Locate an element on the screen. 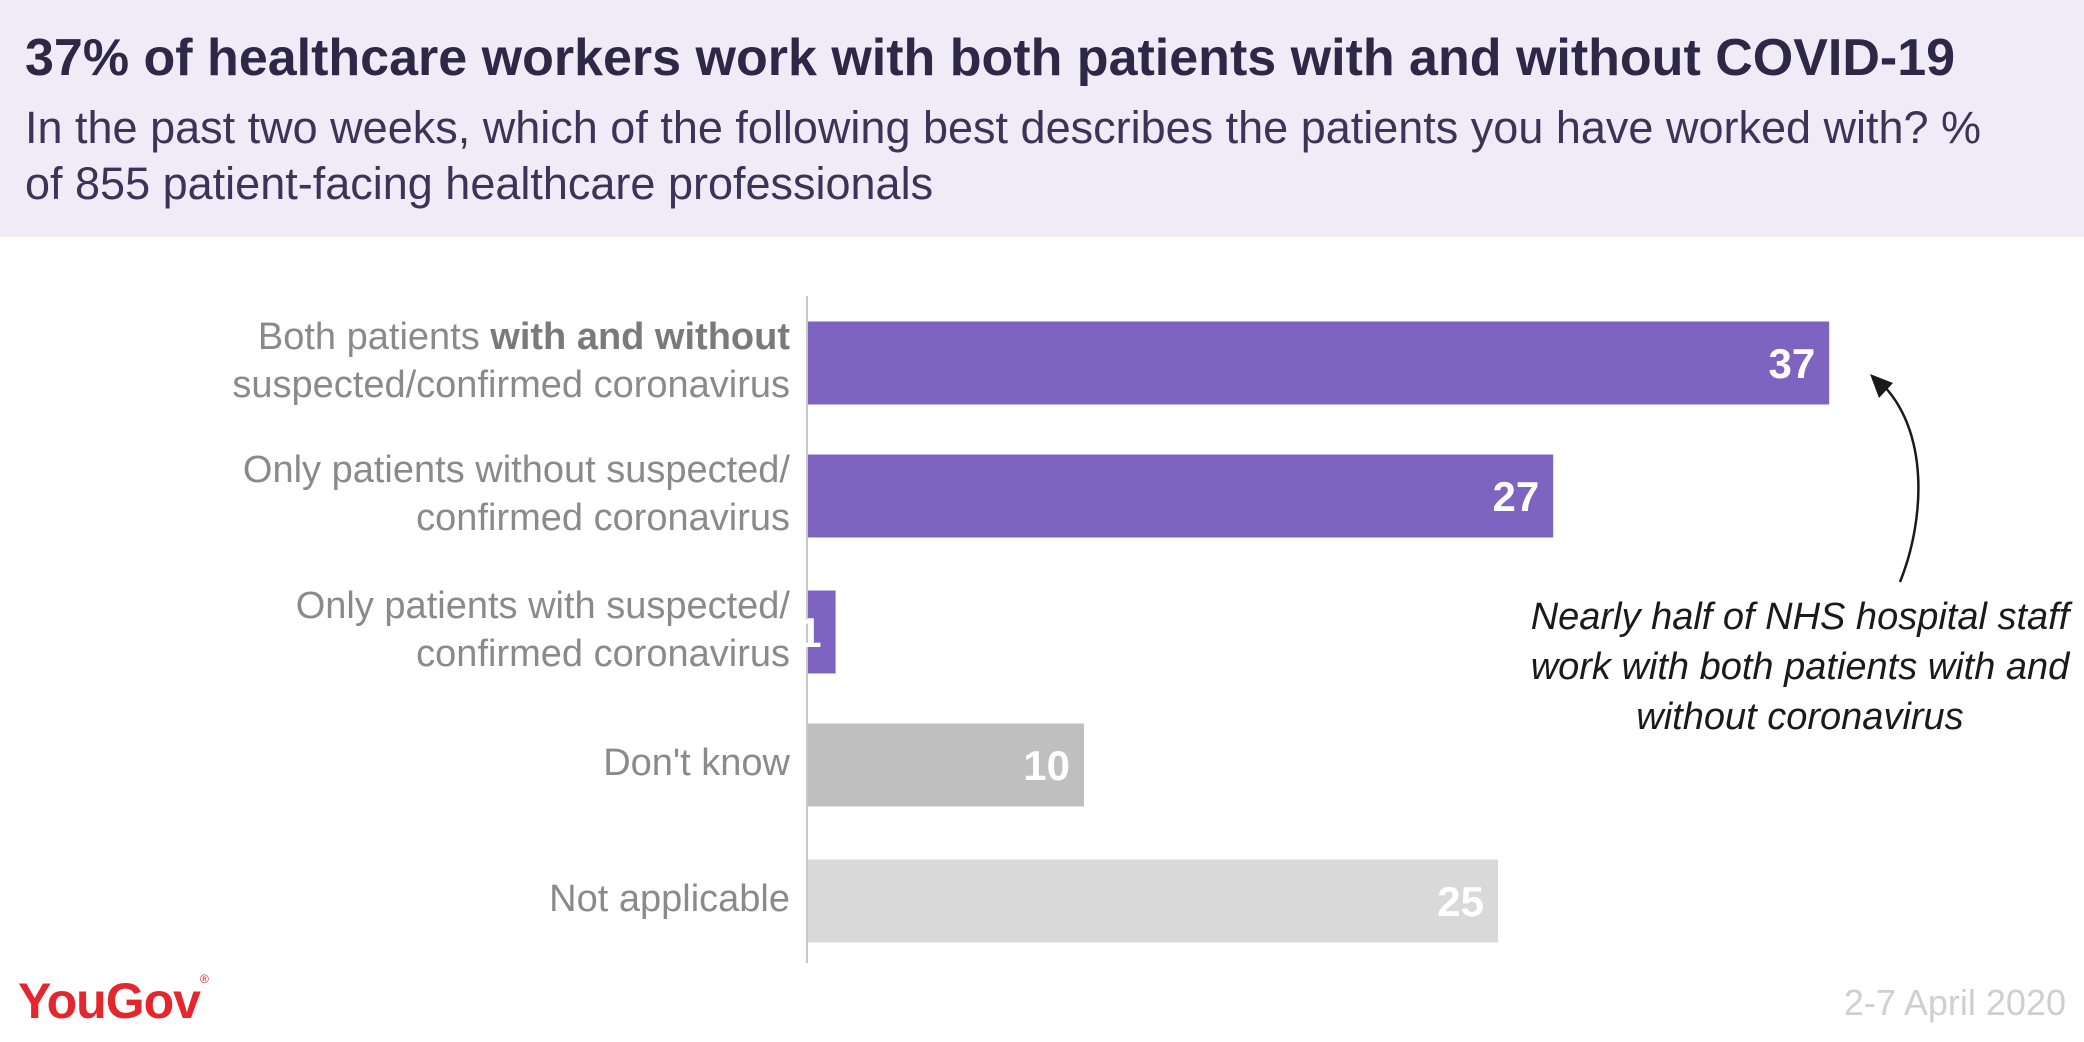 This screenshot has height=1042, width=2084. annotation-arrowhead is located at coordinates (1881, 386).